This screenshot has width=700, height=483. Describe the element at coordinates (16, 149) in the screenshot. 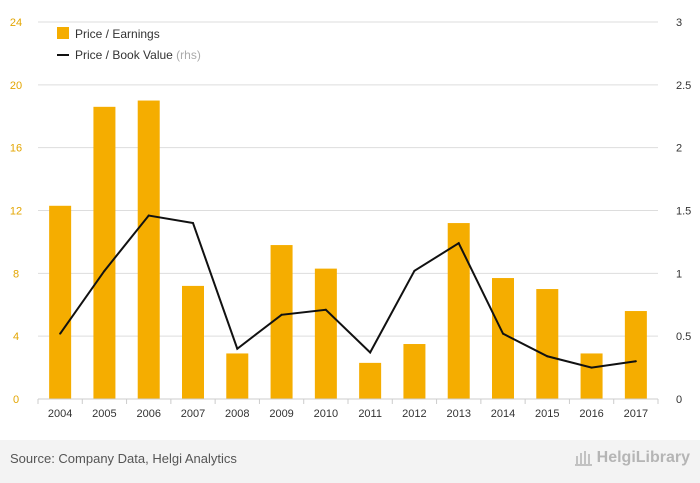

I see `y-left-tick-label: 16` at that location.